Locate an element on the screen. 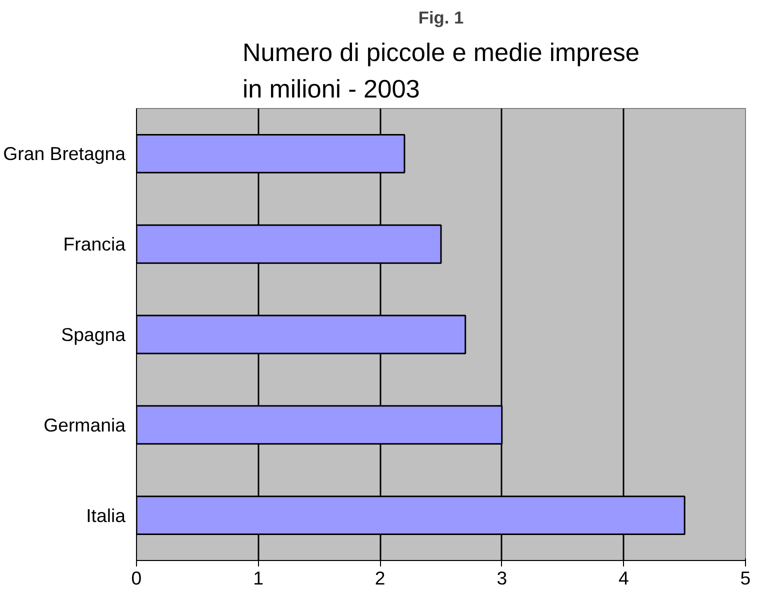  y-tick-label: Gran Bretagna is located at coordinates (64, 153).